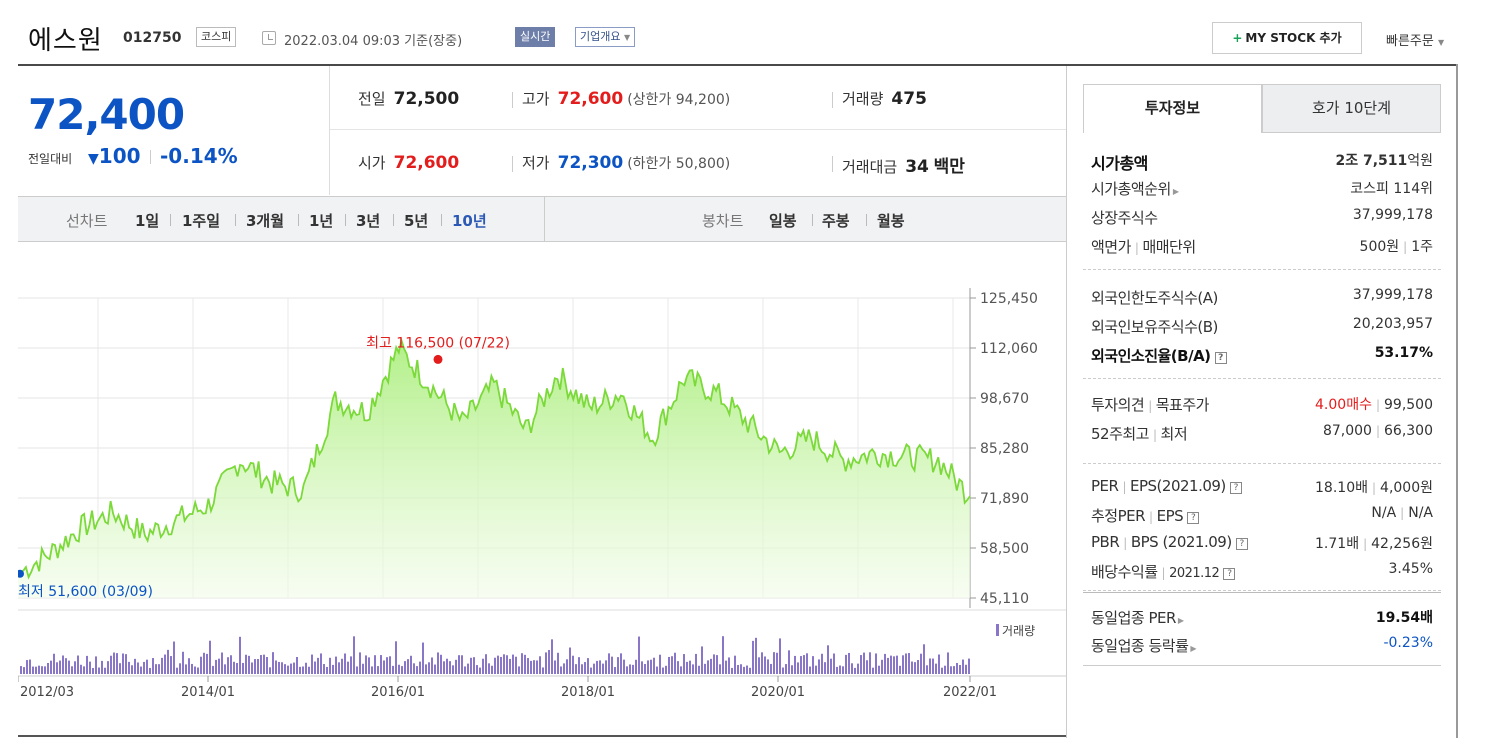 This screenshot has height=738, width=1486. I want to click on period-1y: 1년, so click(321, 221).